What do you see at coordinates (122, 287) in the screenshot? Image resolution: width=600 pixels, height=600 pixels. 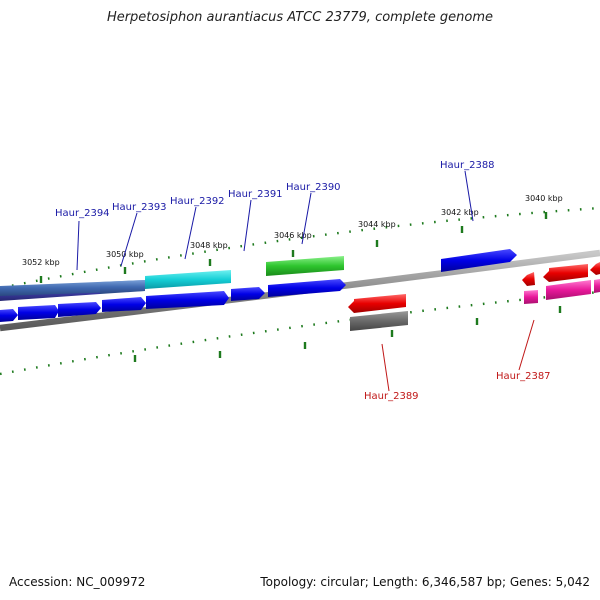 I see `gene-block-steel-mid` at bounding box center [122, 287].